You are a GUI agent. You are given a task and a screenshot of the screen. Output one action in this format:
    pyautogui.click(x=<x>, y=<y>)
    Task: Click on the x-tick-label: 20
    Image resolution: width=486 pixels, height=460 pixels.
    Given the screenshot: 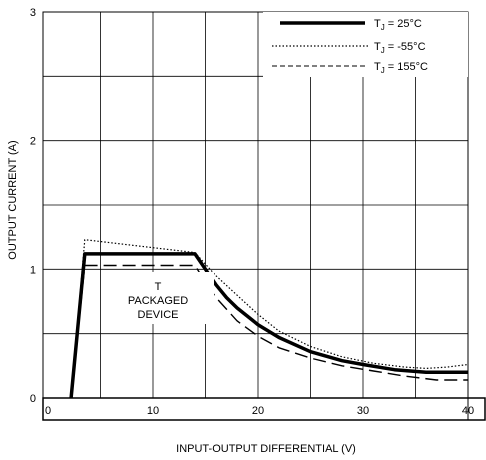 What is the action you would take?
    pyautogui.click(x=258, y=411)
    